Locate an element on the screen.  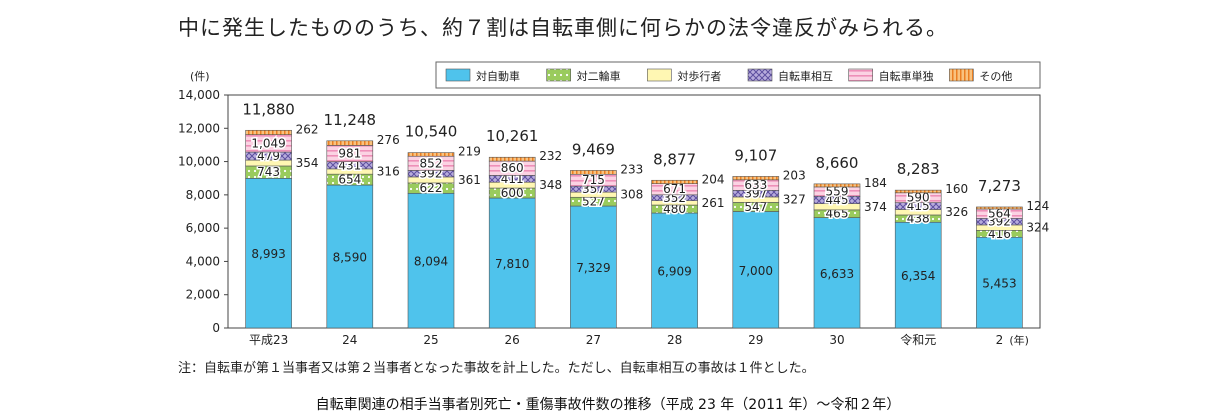
data-label: 6,909 is located at coordinates (674, 272).